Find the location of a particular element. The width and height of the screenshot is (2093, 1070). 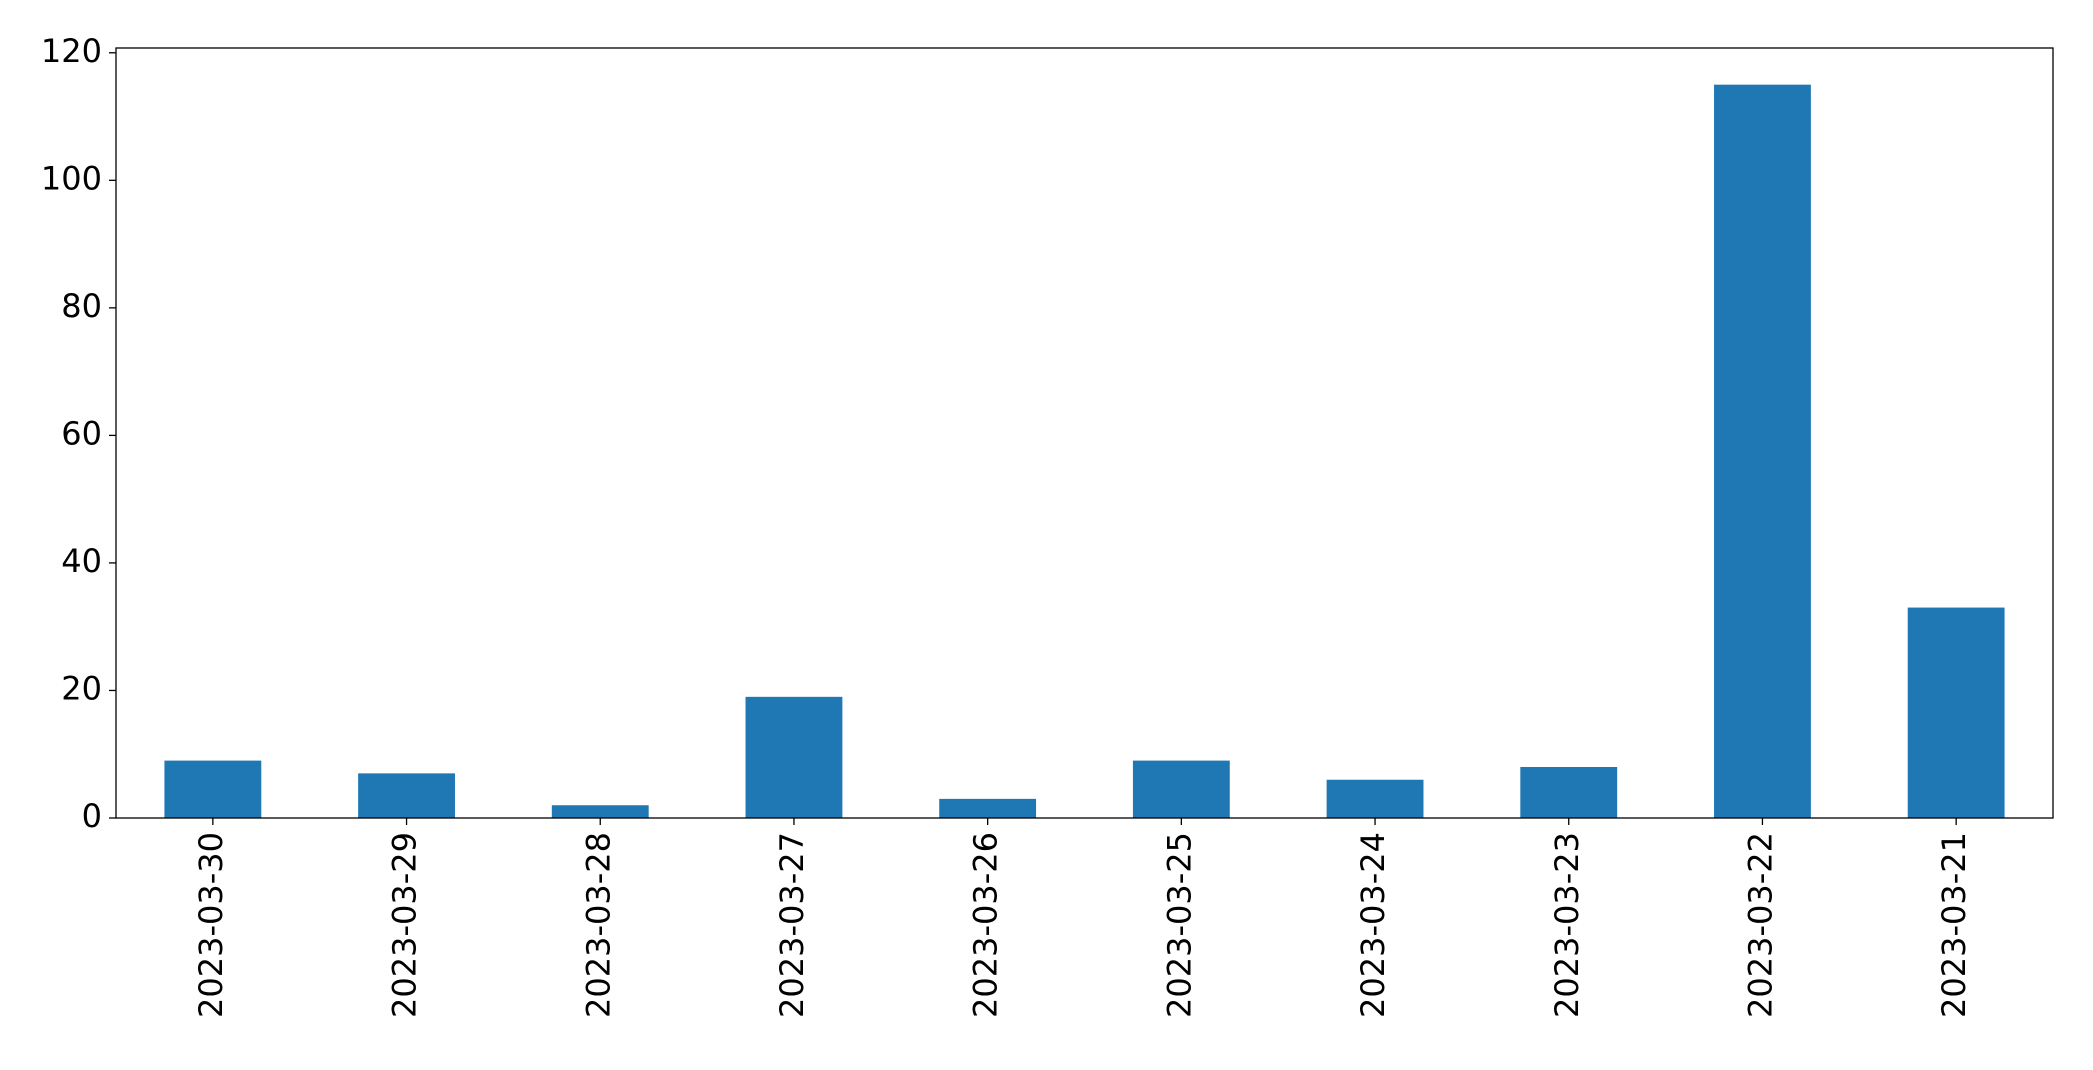

x-tick-label: 2023-03-30 is located at coordinates (211, 925).